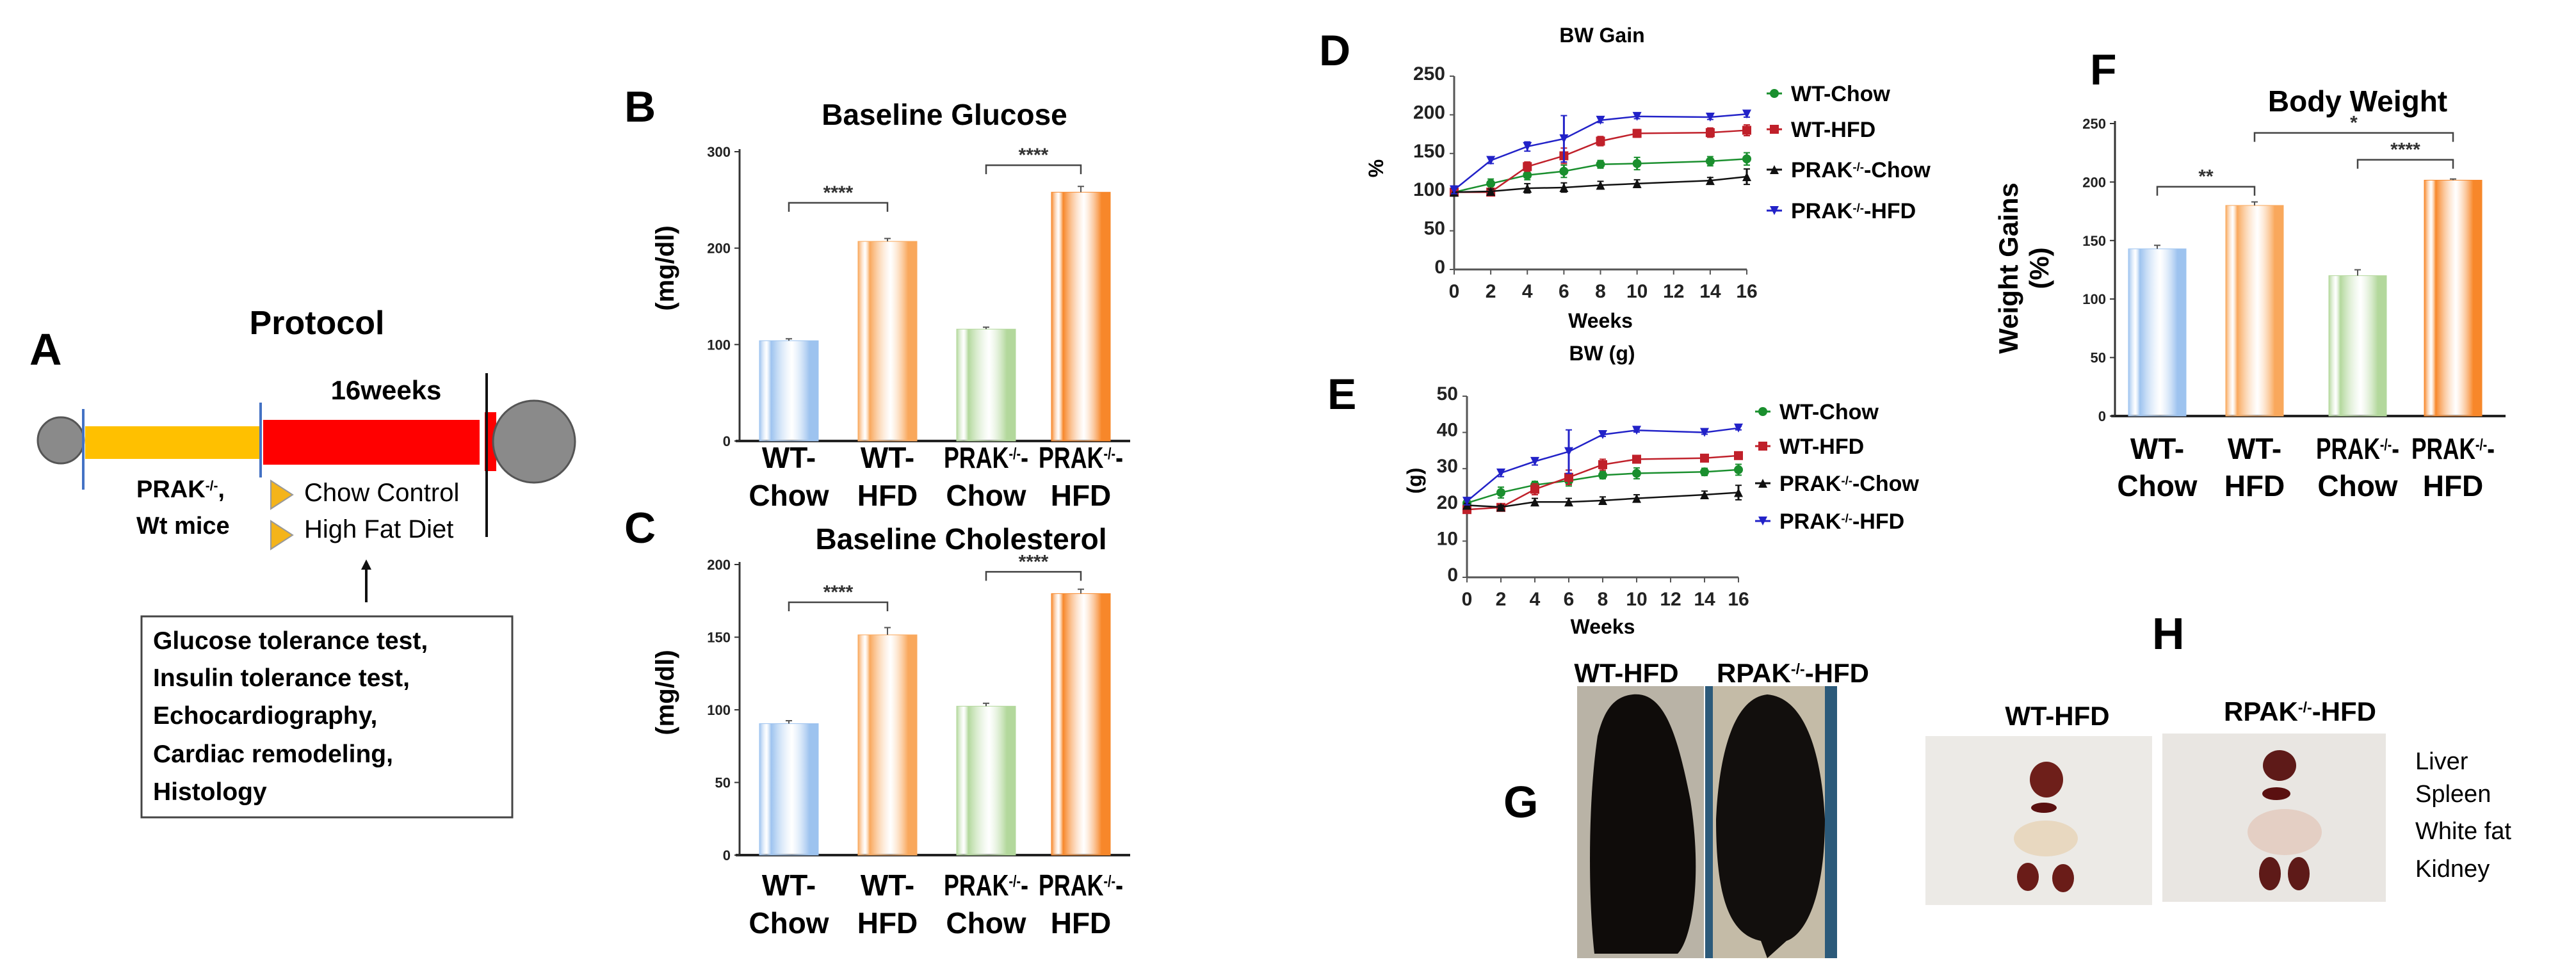 This screenshot has height=978, width=2576. What do you see at coordinates (260, 440) in the screenshot?
I see `diet-start-marker-line` at bounding box center [260, 440].